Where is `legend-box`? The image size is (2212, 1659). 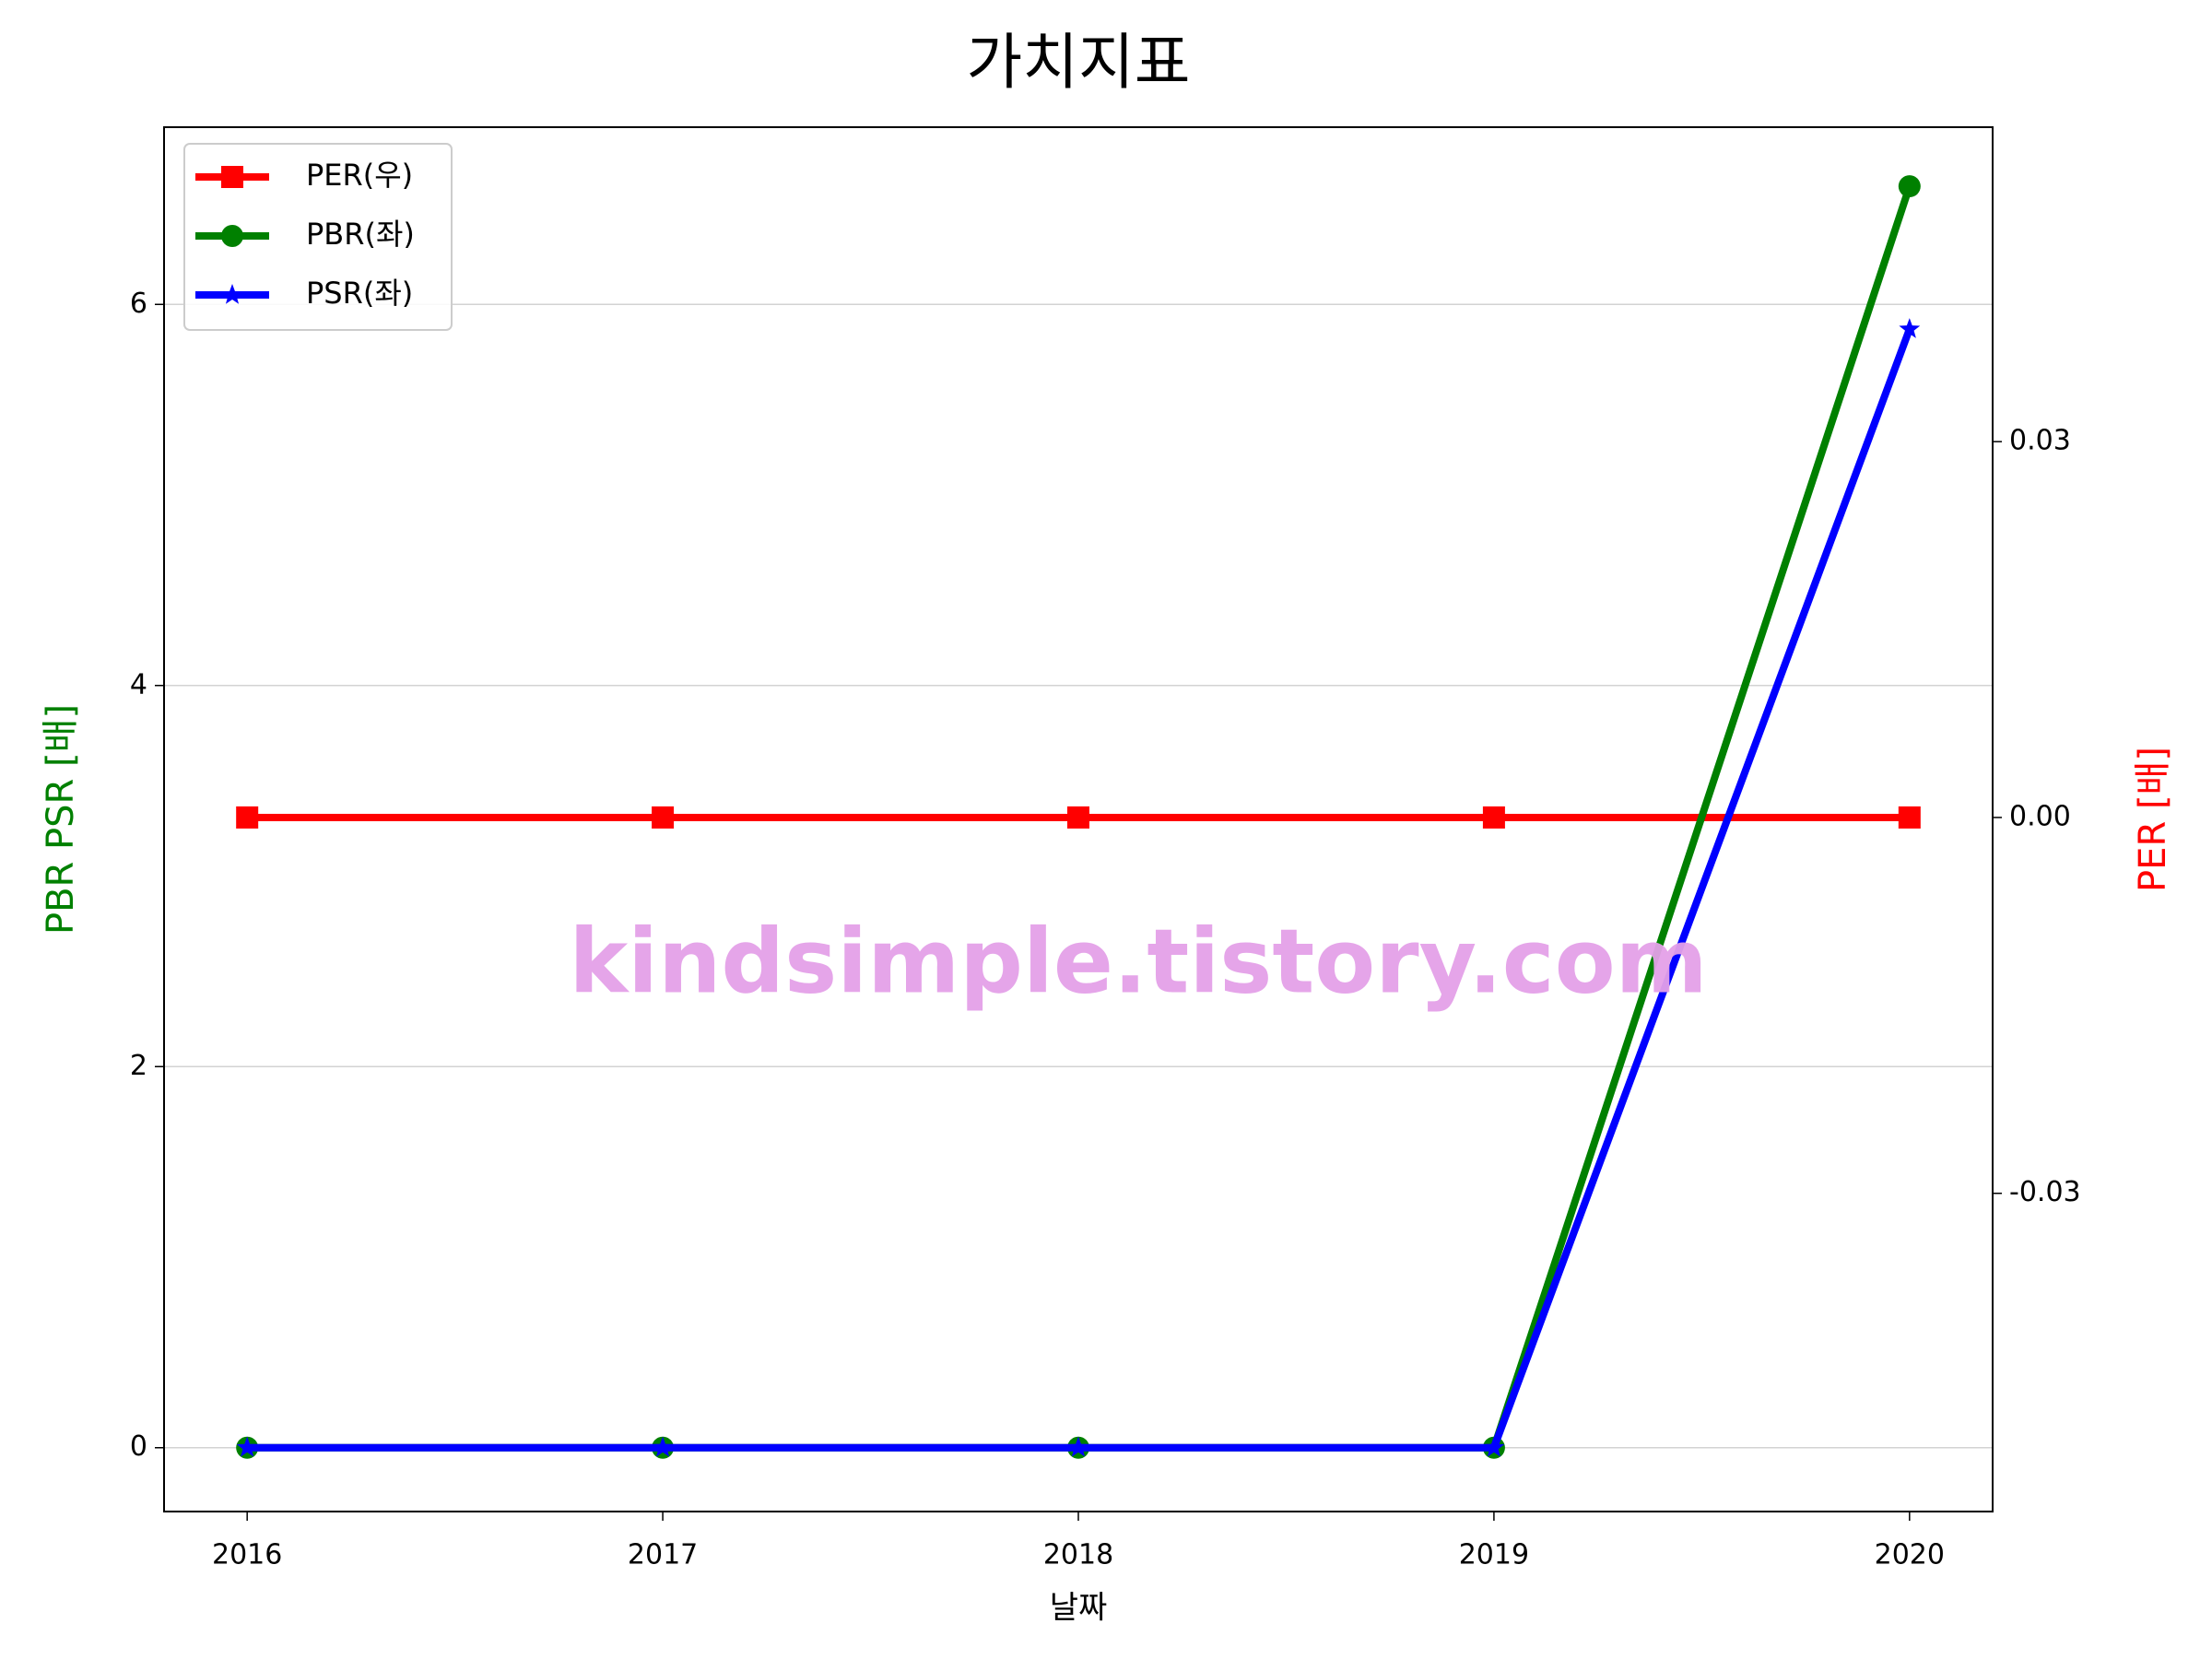
legend-box is located at coordinates (318, 237).